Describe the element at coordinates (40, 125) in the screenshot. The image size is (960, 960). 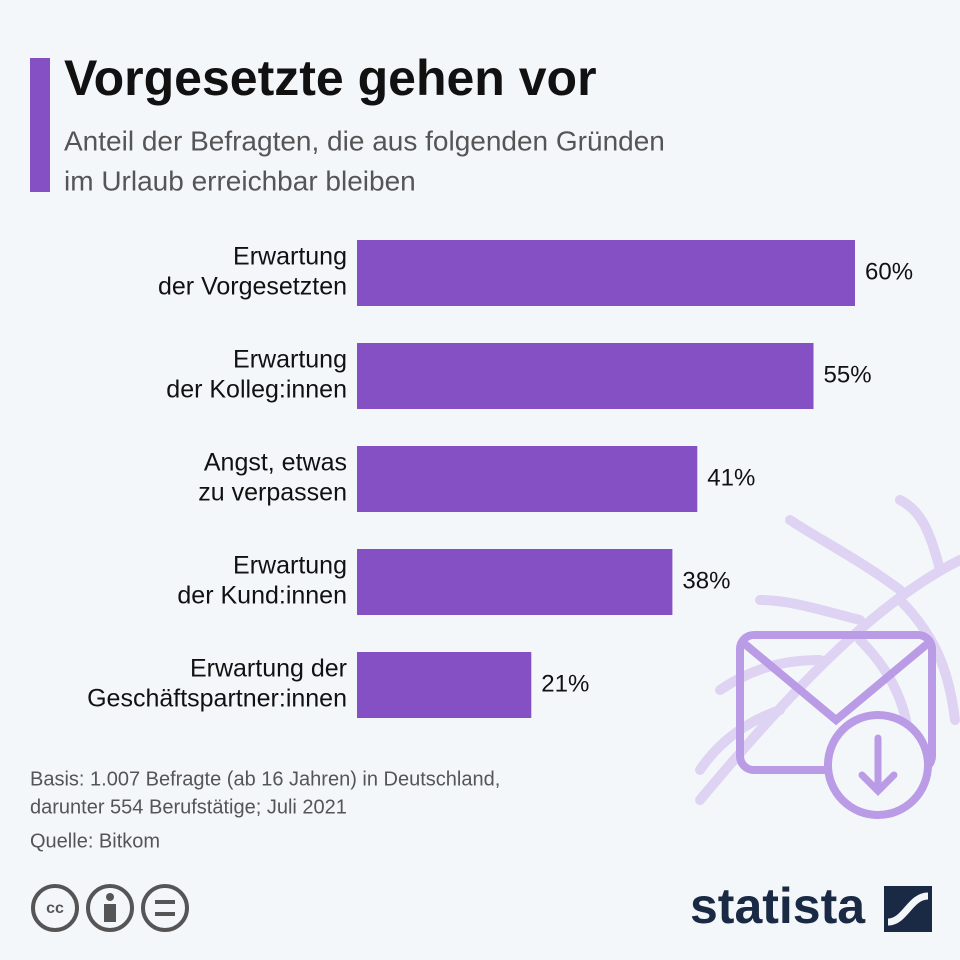
I see `title-accent` at that location.